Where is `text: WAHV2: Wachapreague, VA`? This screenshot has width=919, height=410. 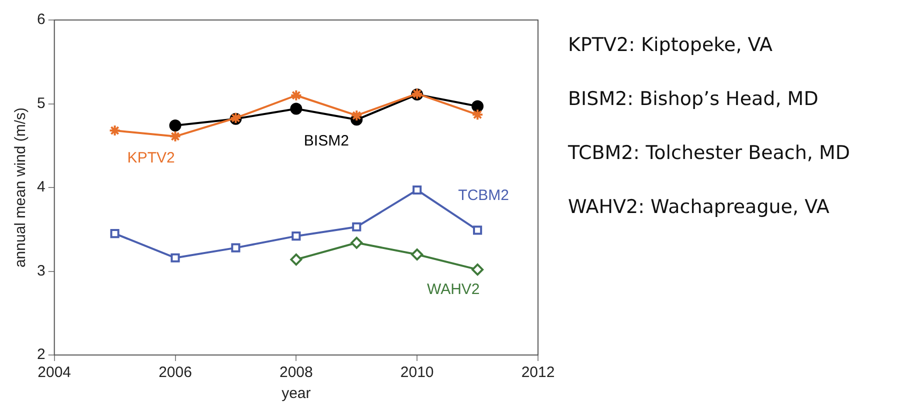
text: WAHV2: Wachapreague, VA is located at coordinates (699, 207).